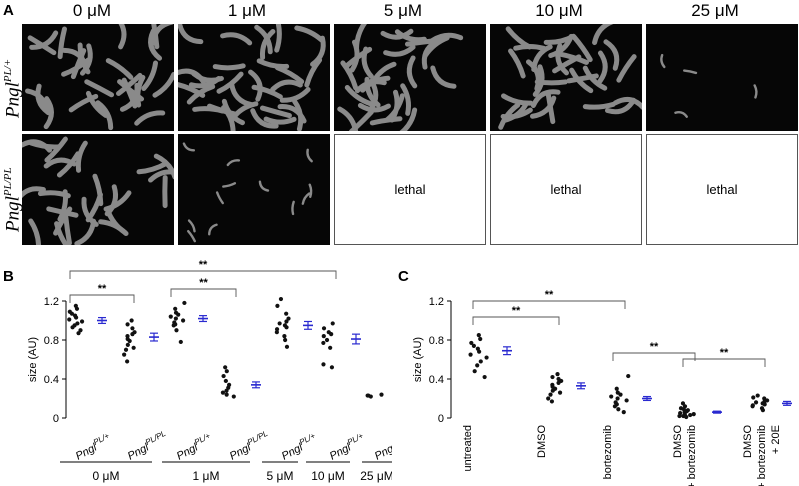 The height and width of the screenshot is (486, 799). I want to click on larvae-photo-het-0uM, so click(98, 77).